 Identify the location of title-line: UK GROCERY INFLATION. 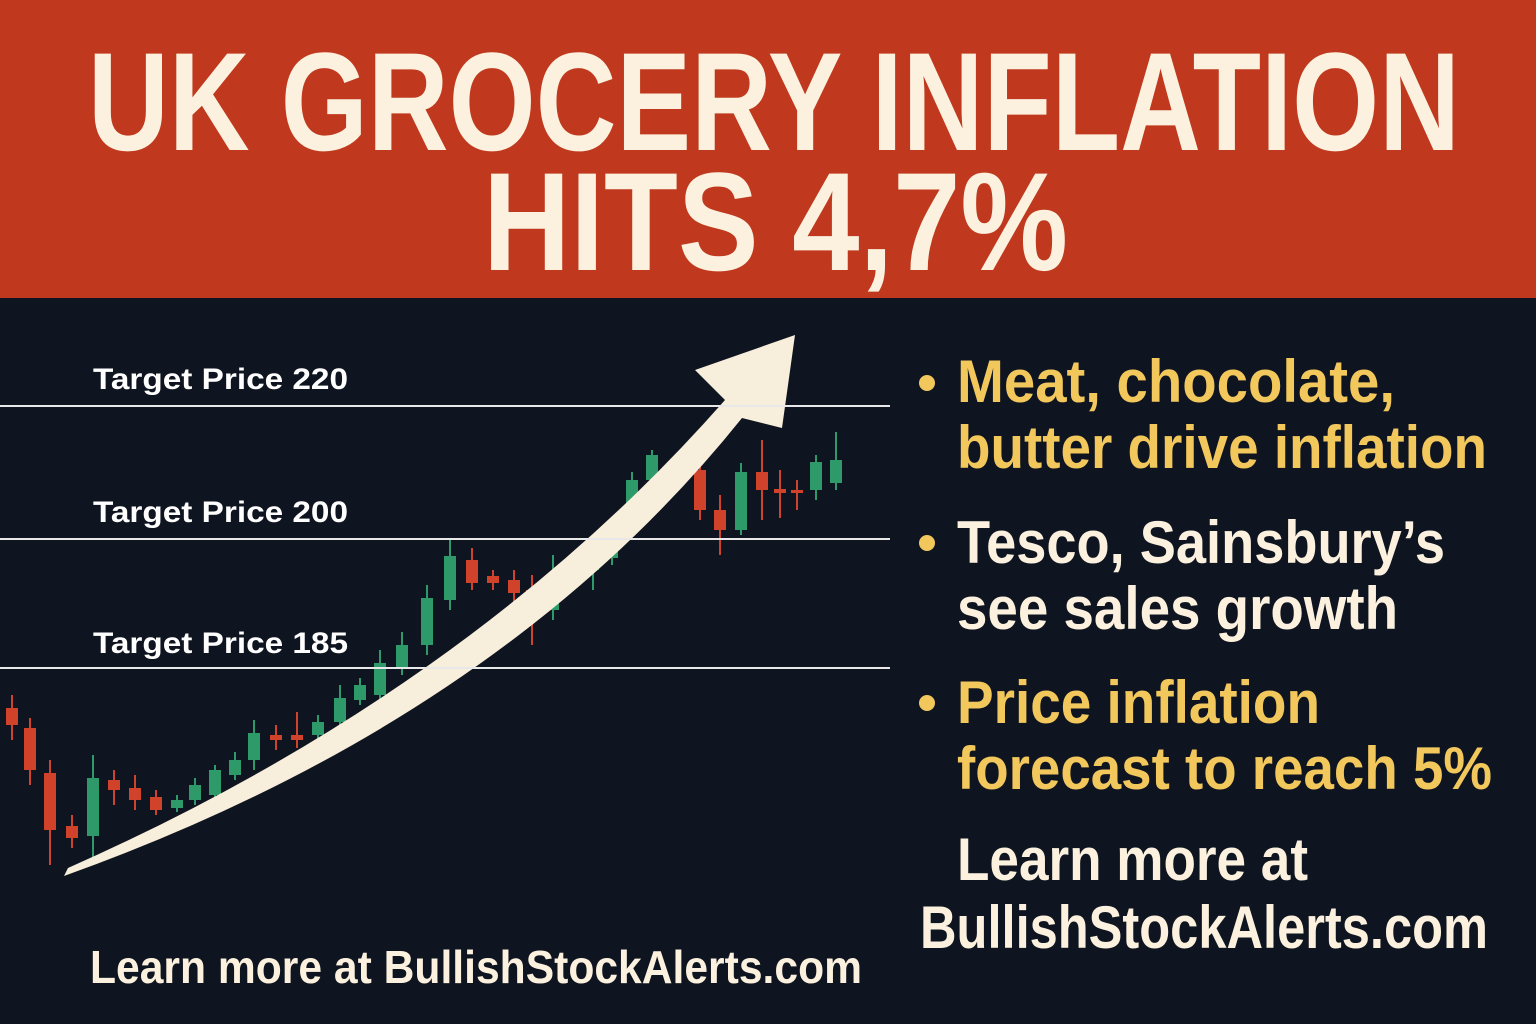
(774, 101).